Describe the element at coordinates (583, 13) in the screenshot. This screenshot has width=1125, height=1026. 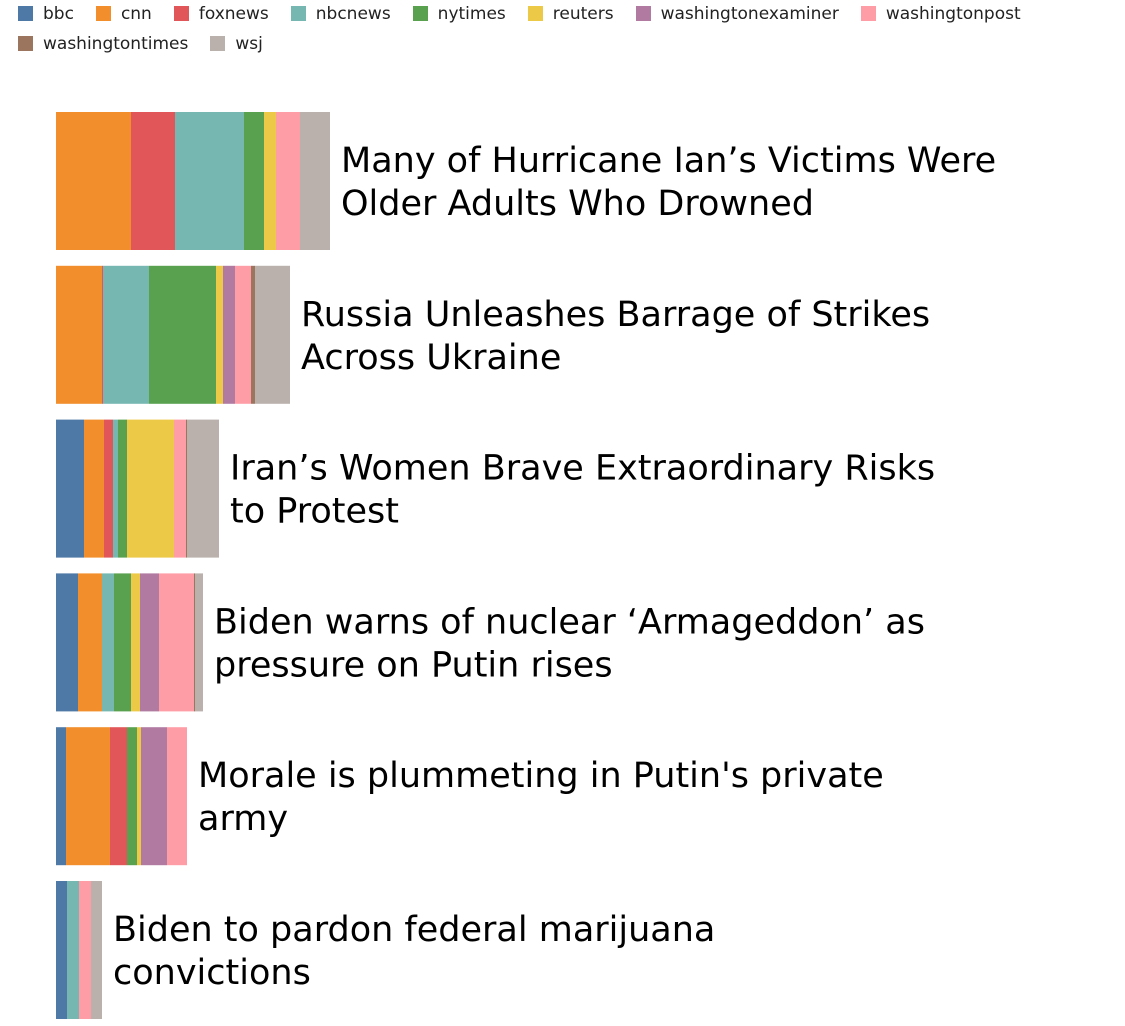
I see `legend-label-reuters: reuters` at that location.